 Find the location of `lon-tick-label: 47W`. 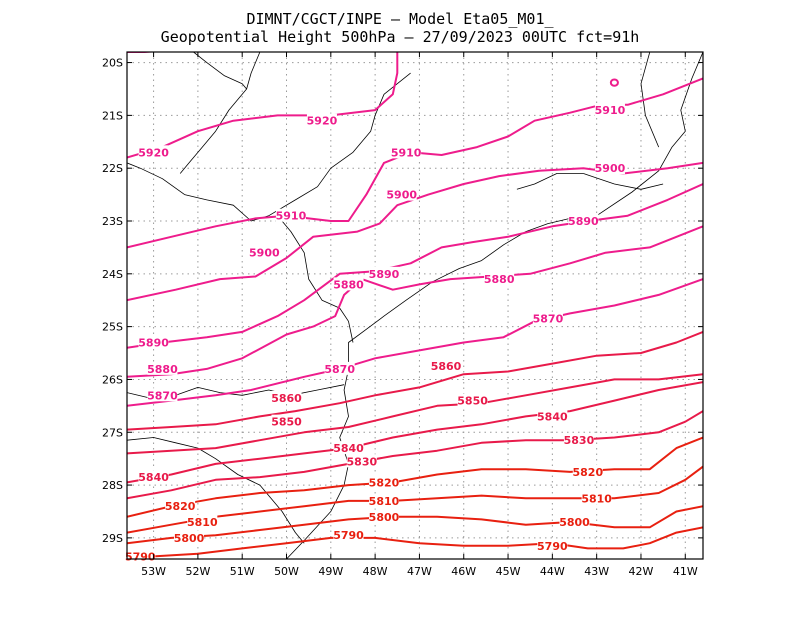

lon-tick-label: 47W is located at coordinates (419, 571).